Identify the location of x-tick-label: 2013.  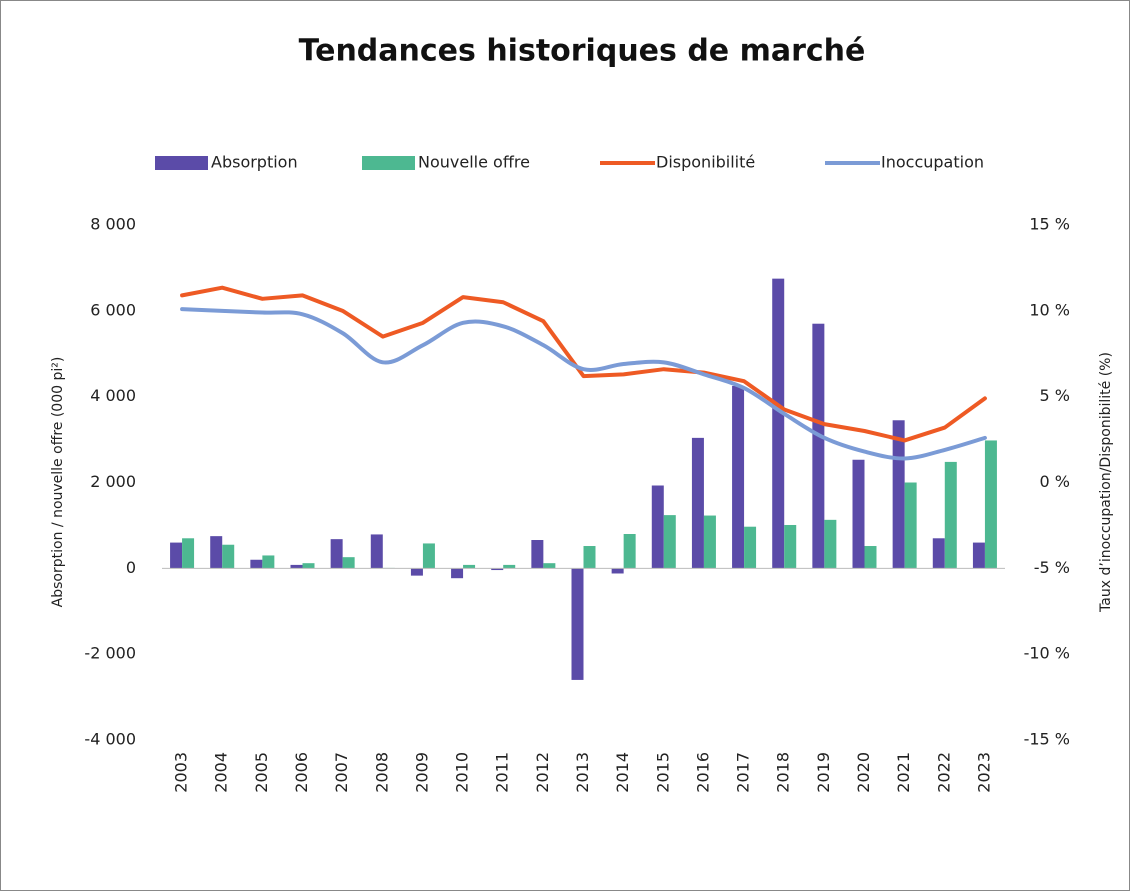
(582, 772).